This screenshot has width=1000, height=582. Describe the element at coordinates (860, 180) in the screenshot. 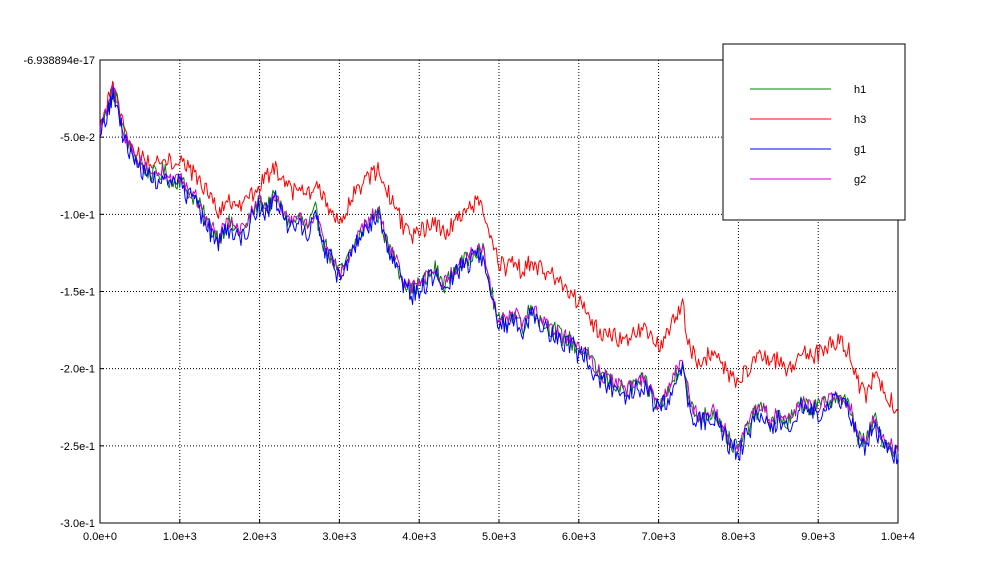

I see `legend-label-g2: g2` at that location.